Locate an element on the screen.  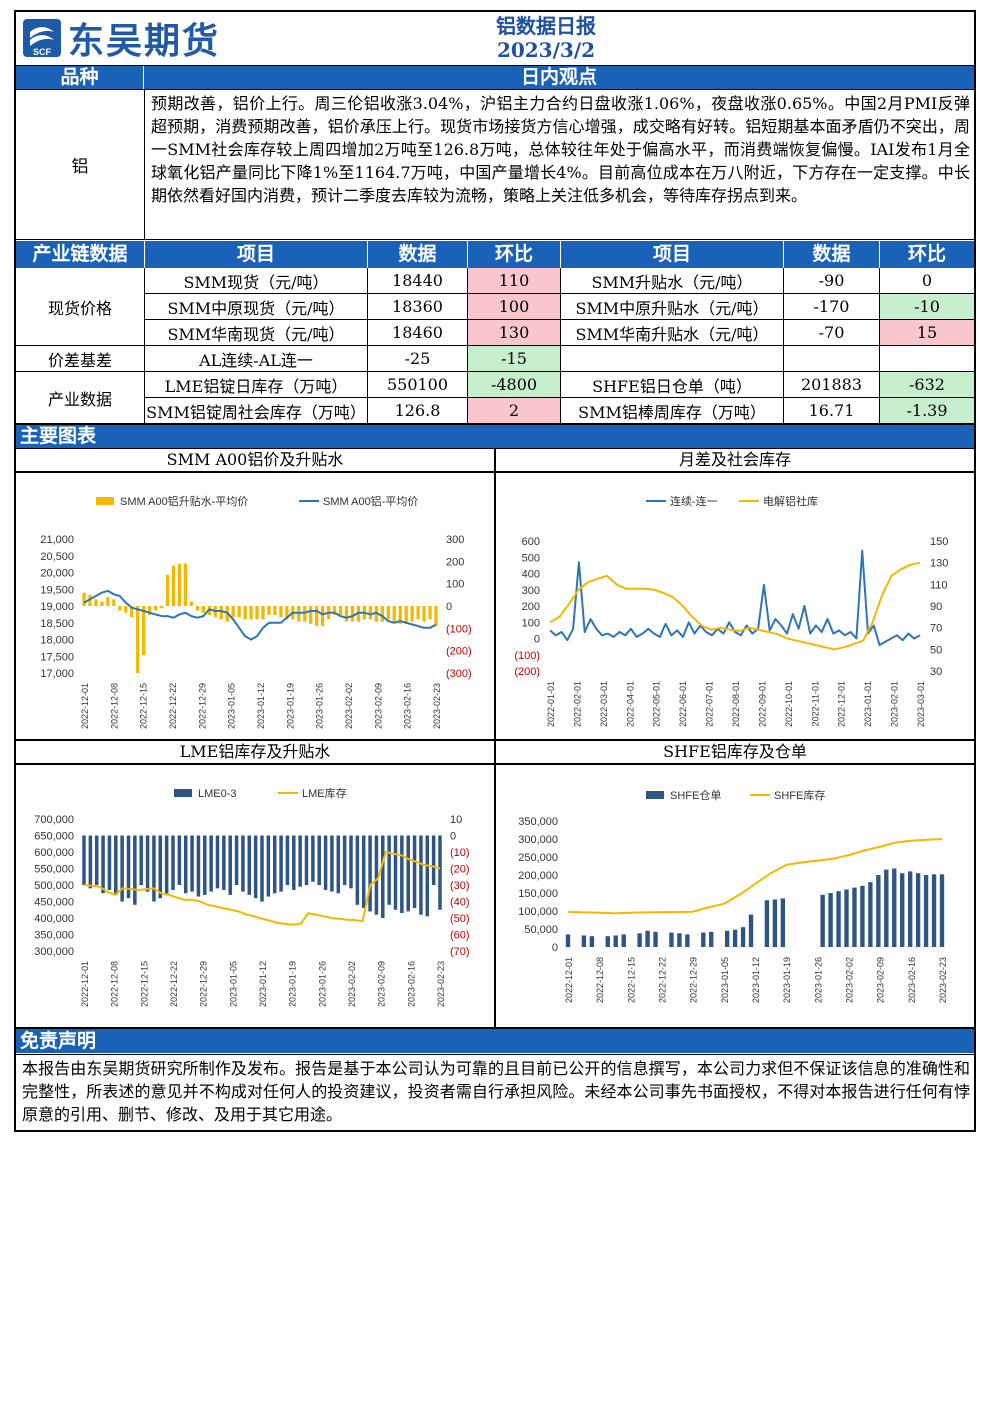
charts-section-title: 主要图表 is located at coordinates (58, 436).